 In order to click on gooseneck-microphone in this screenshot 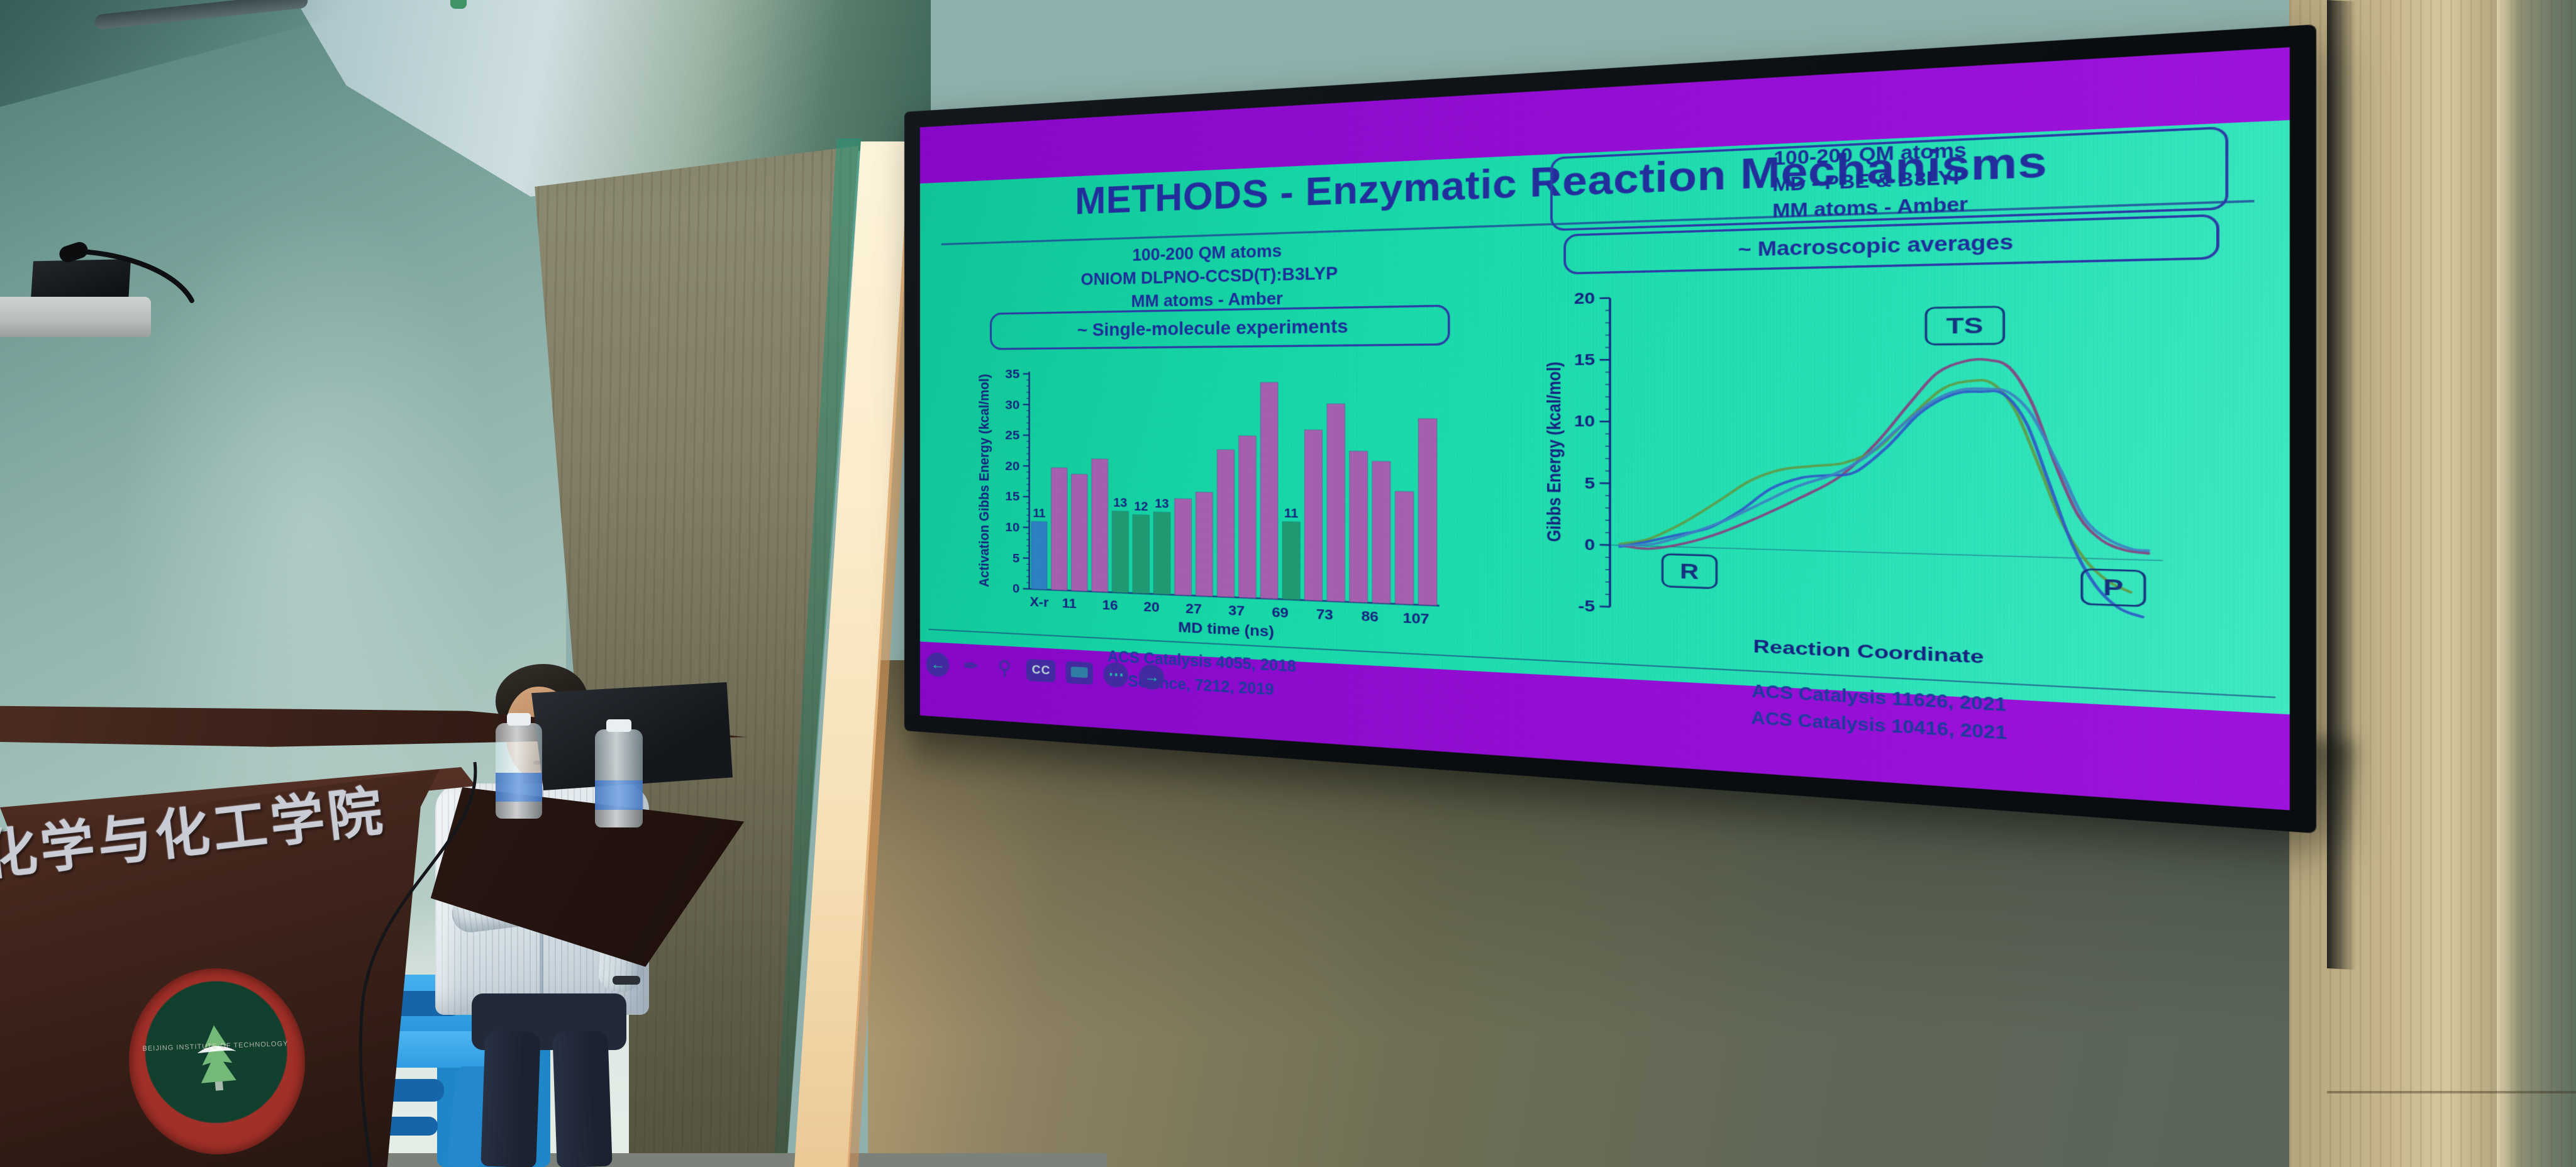, I will do `click(132, 273)`.